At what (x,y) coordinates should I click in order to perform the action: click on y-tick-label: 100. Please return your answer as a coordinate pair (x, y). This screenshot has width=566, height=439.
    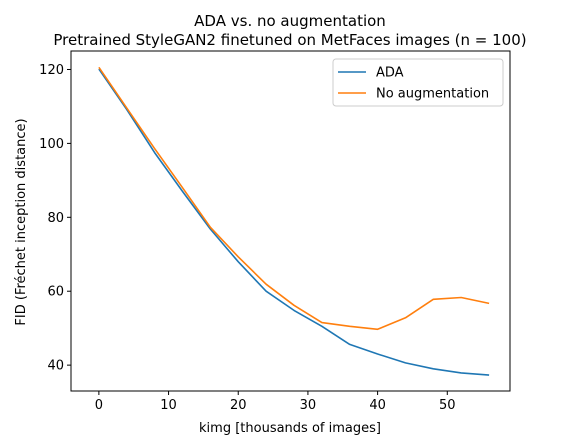
    Looking at the image, I should click on (51, 144).